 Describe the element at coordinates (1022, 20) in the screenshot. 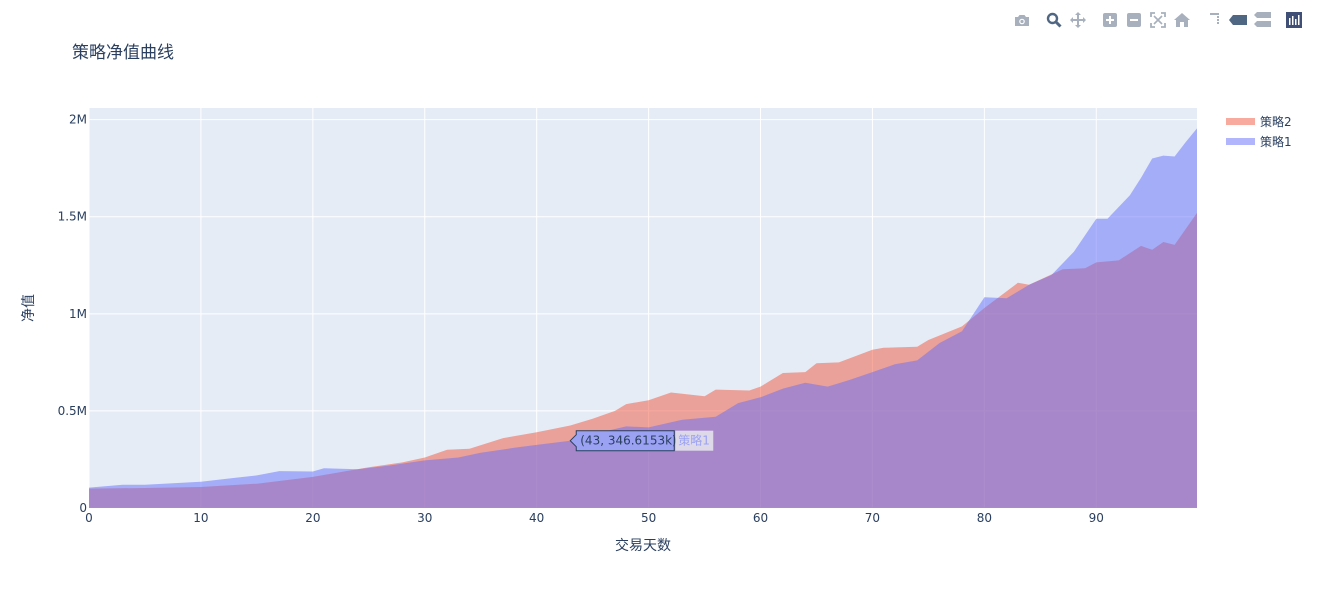

I see `camera-icon` at that location.